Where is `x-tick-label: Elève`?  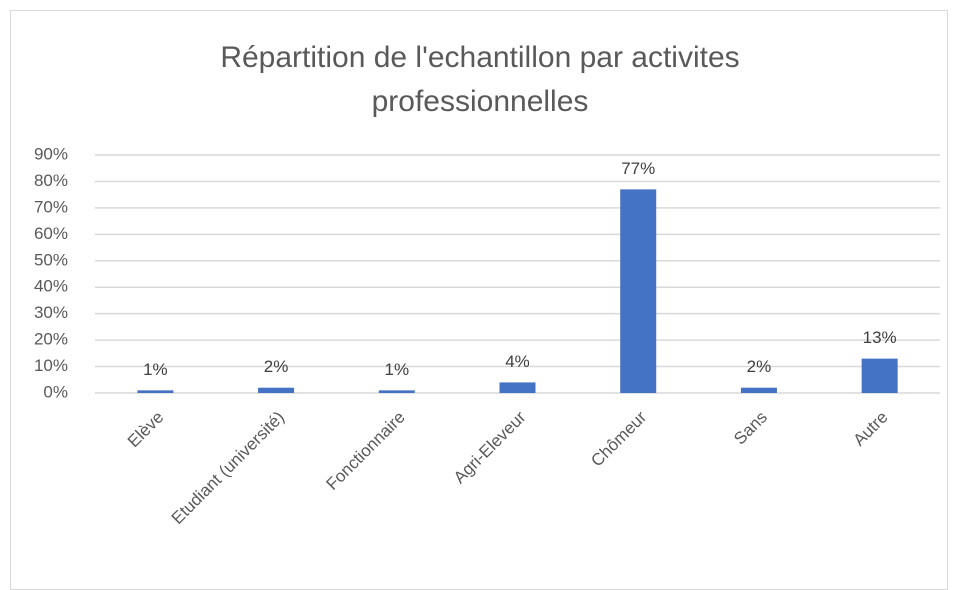
x-tick-label: Elève is located at coordinates (146, 430).